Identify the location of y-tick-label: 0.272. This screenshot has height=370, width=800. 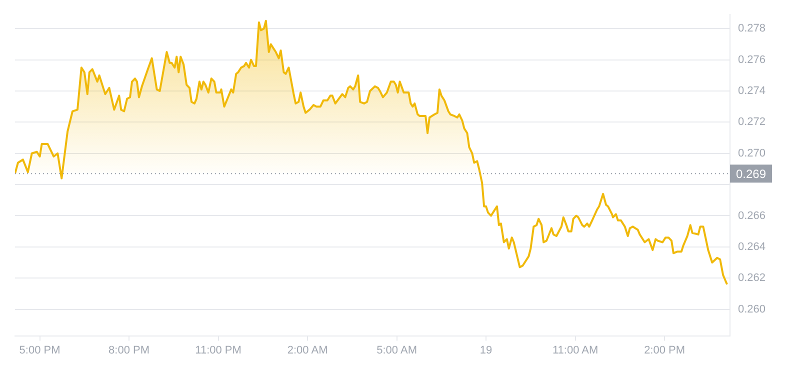
(752, 122).